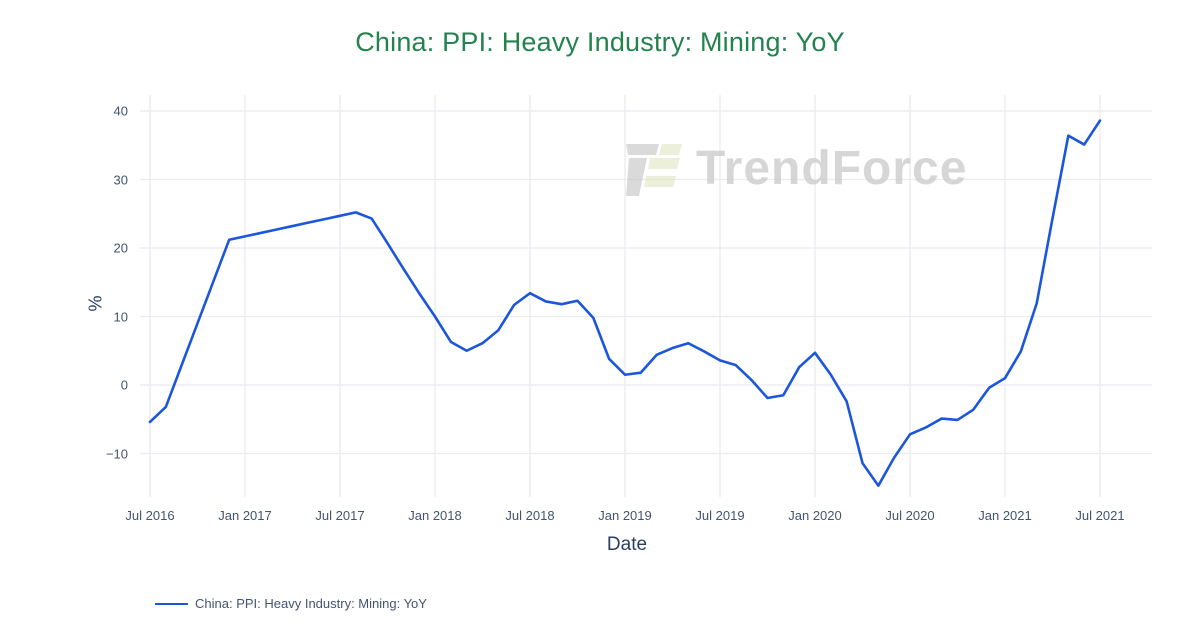  What do you see at coordinates (1005, 515) in the screenshot?
I see `x-tick-label: Jan 2021` at bounding box center [1005, 515].